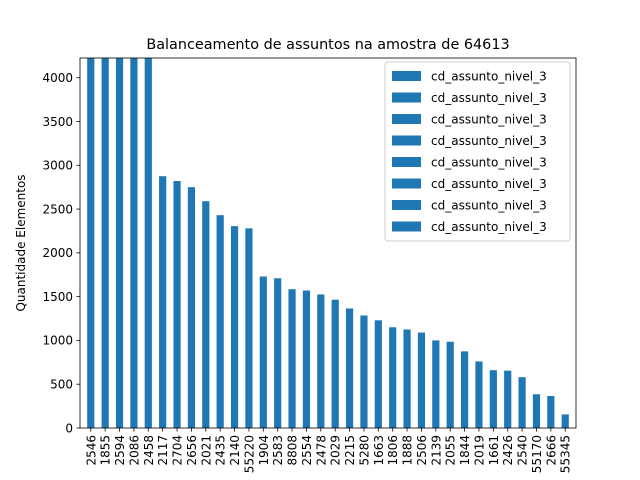  Describe the element at coordinates (336, 450) in the screenshot. I see `x-tick-label: 2029` at that location.